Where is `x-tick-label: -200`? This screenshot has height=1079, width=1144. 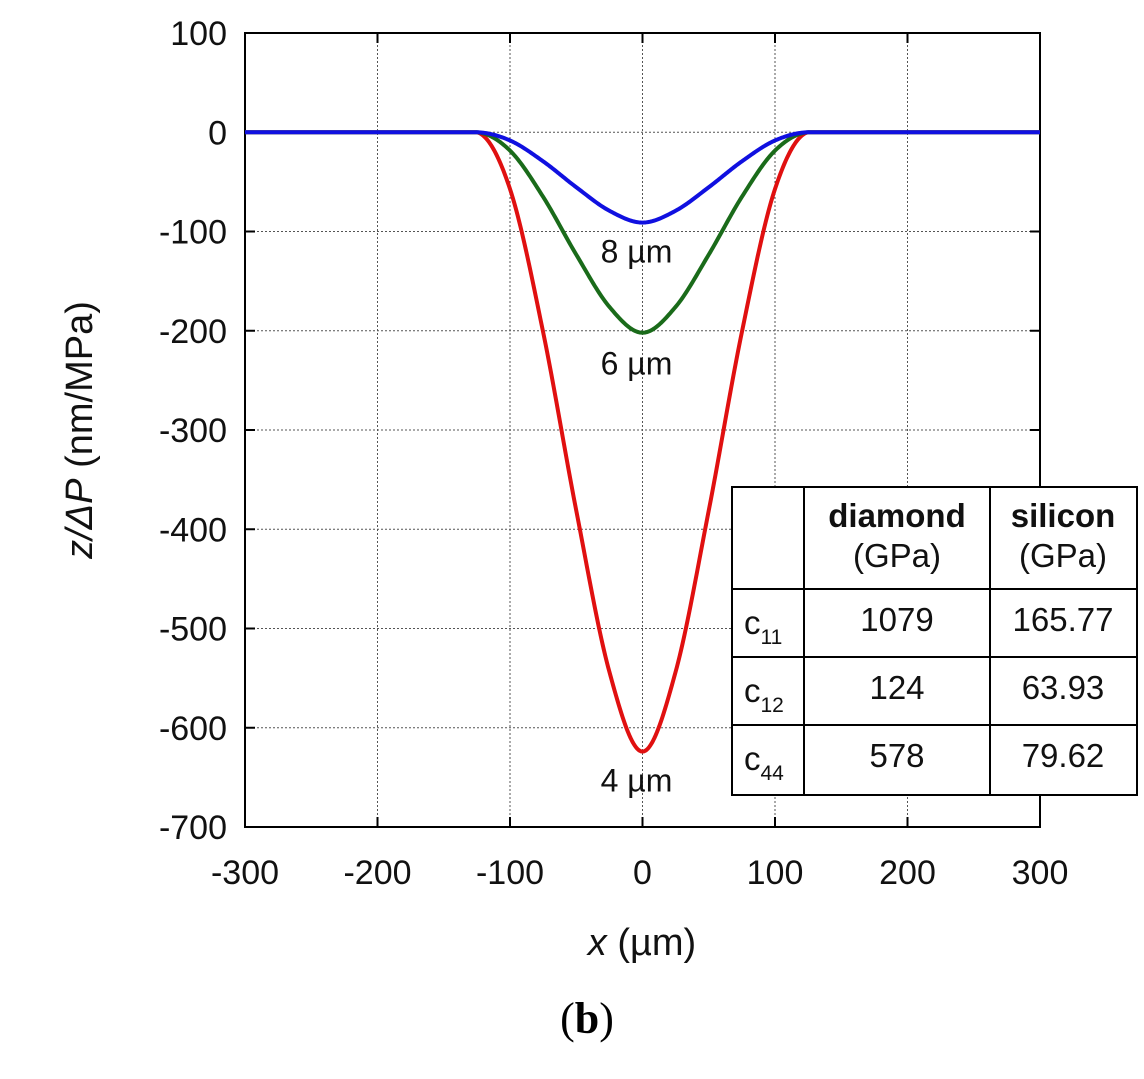 x-tick-label: -200 is located at coordinates (377, 873).